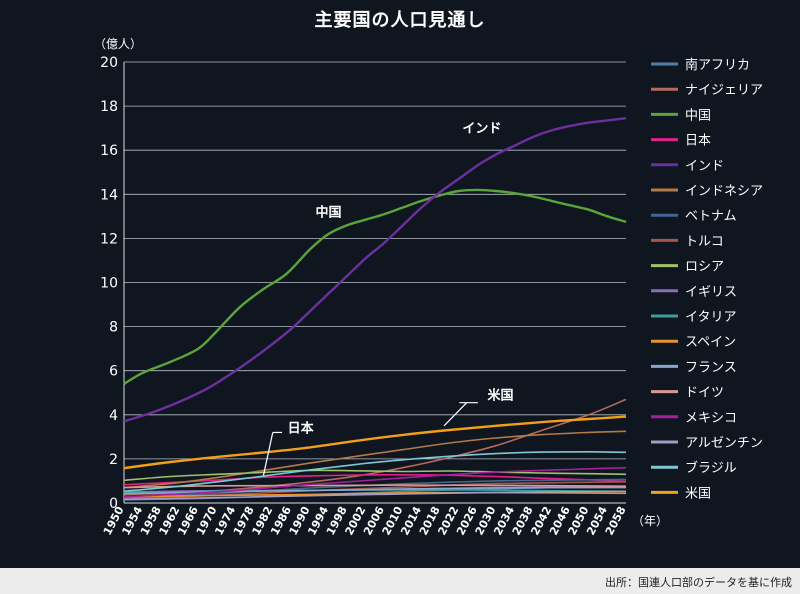 This screenshot has width=800, height=594. I want to click on legend-label: アルゼンチン, so click(724, 443).